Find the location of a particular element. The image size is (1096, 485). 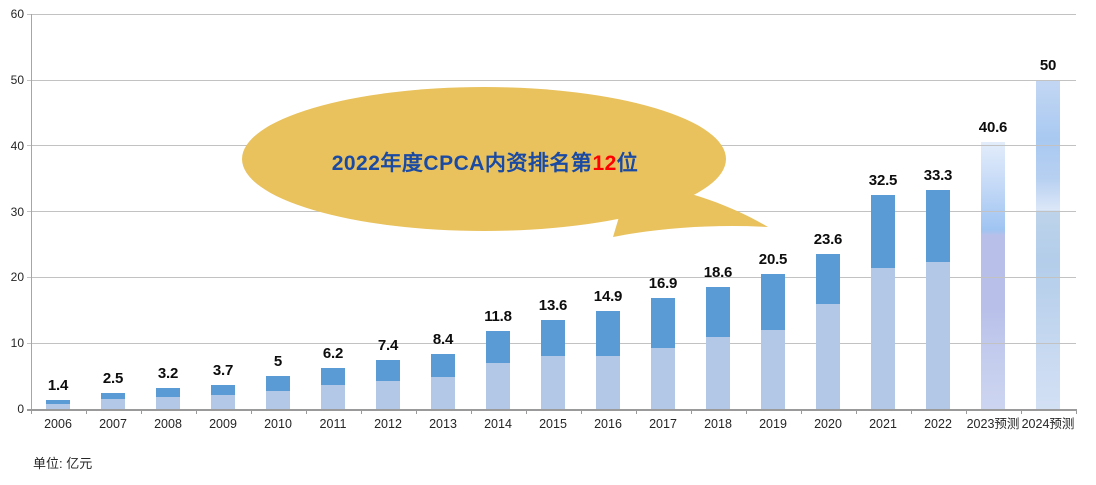

x-axis-label: 2019 is located at coordinates (773, 424).